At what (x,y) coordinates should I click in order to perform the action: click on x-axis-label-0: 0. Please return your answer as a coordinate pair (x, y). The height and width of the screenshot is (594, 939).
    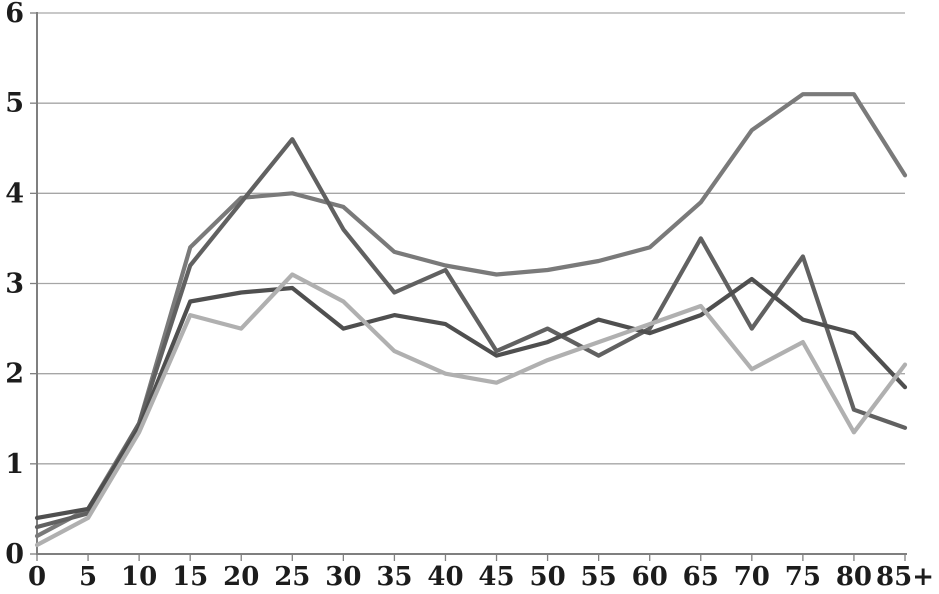
    Looking at the image, I should click on (37, 577).